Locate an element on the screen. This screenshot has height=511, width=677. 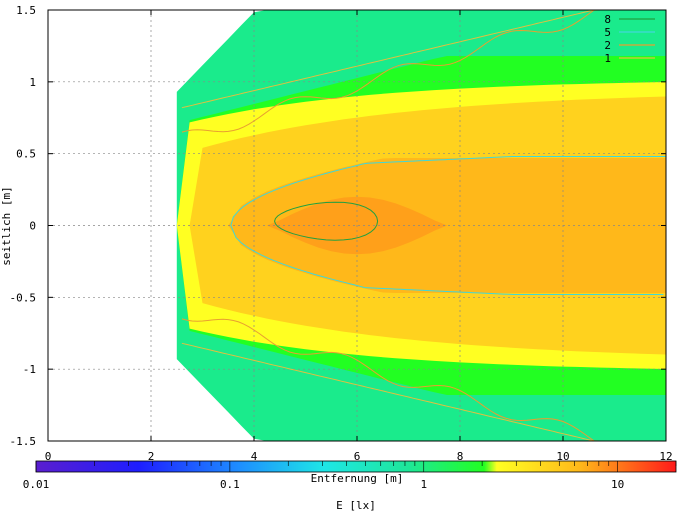
legend-label: 8 is located at coordinates (607, 19).